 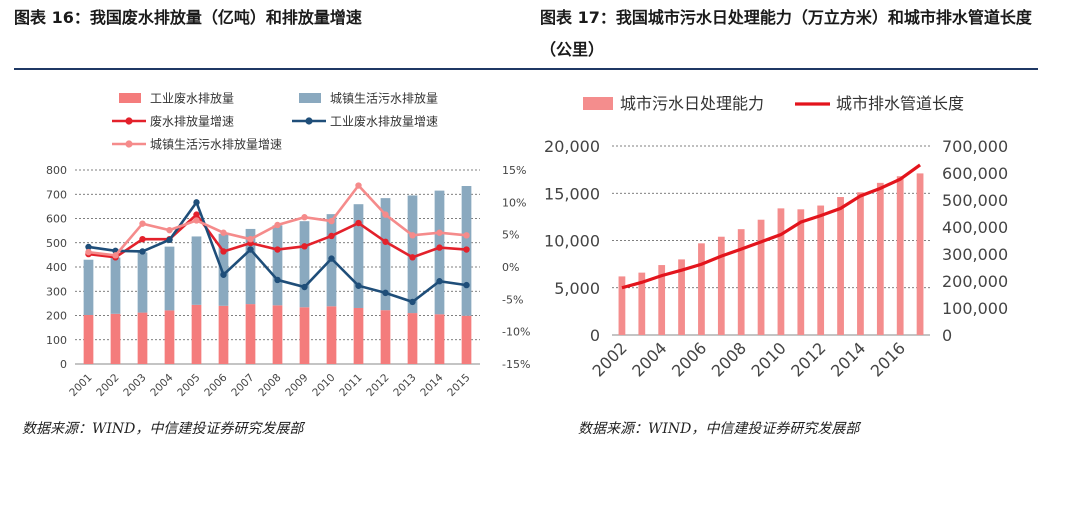 I want to click on legend-label: 工业废水排放量, so click(x=192, y=98).